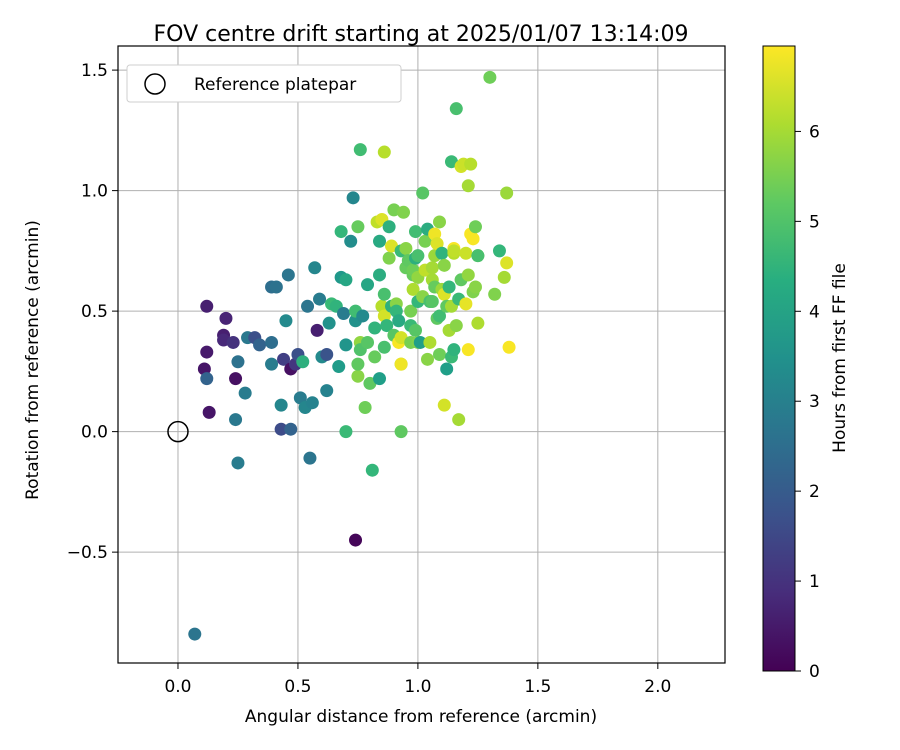 This screenshot has width=900, height=750. What do you see at coordinates (814, 582) in the screenshot?
I see `colorbar-tick-label: 1` at bounding box center [814, 582].